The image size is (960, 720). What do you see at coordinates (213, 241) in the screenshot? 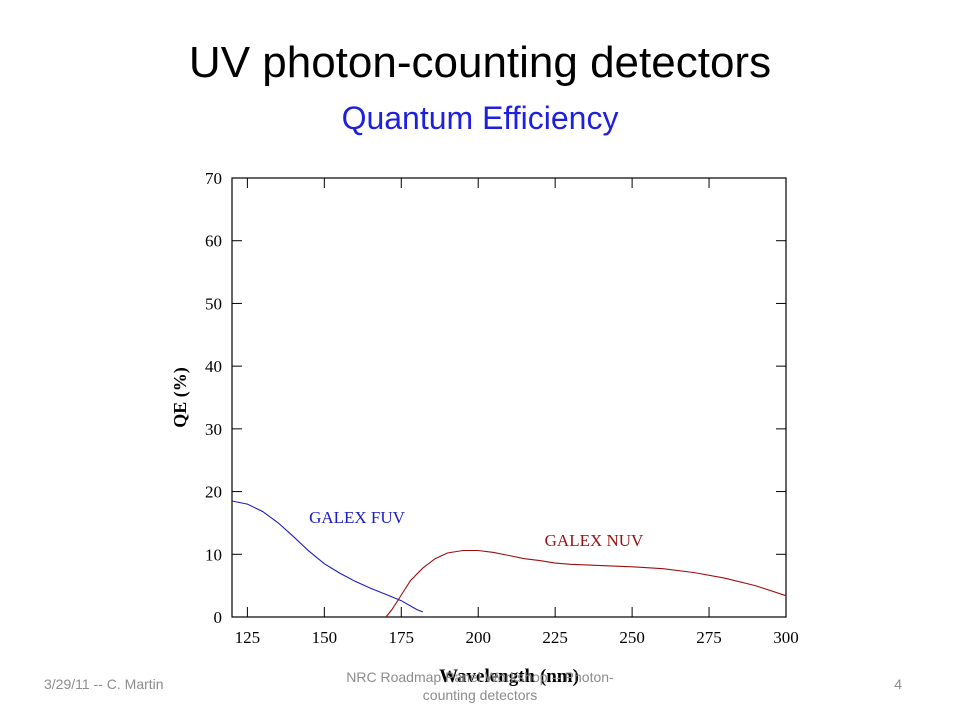
I see `y-tick-label: 60` at bounding box center [213, 241].